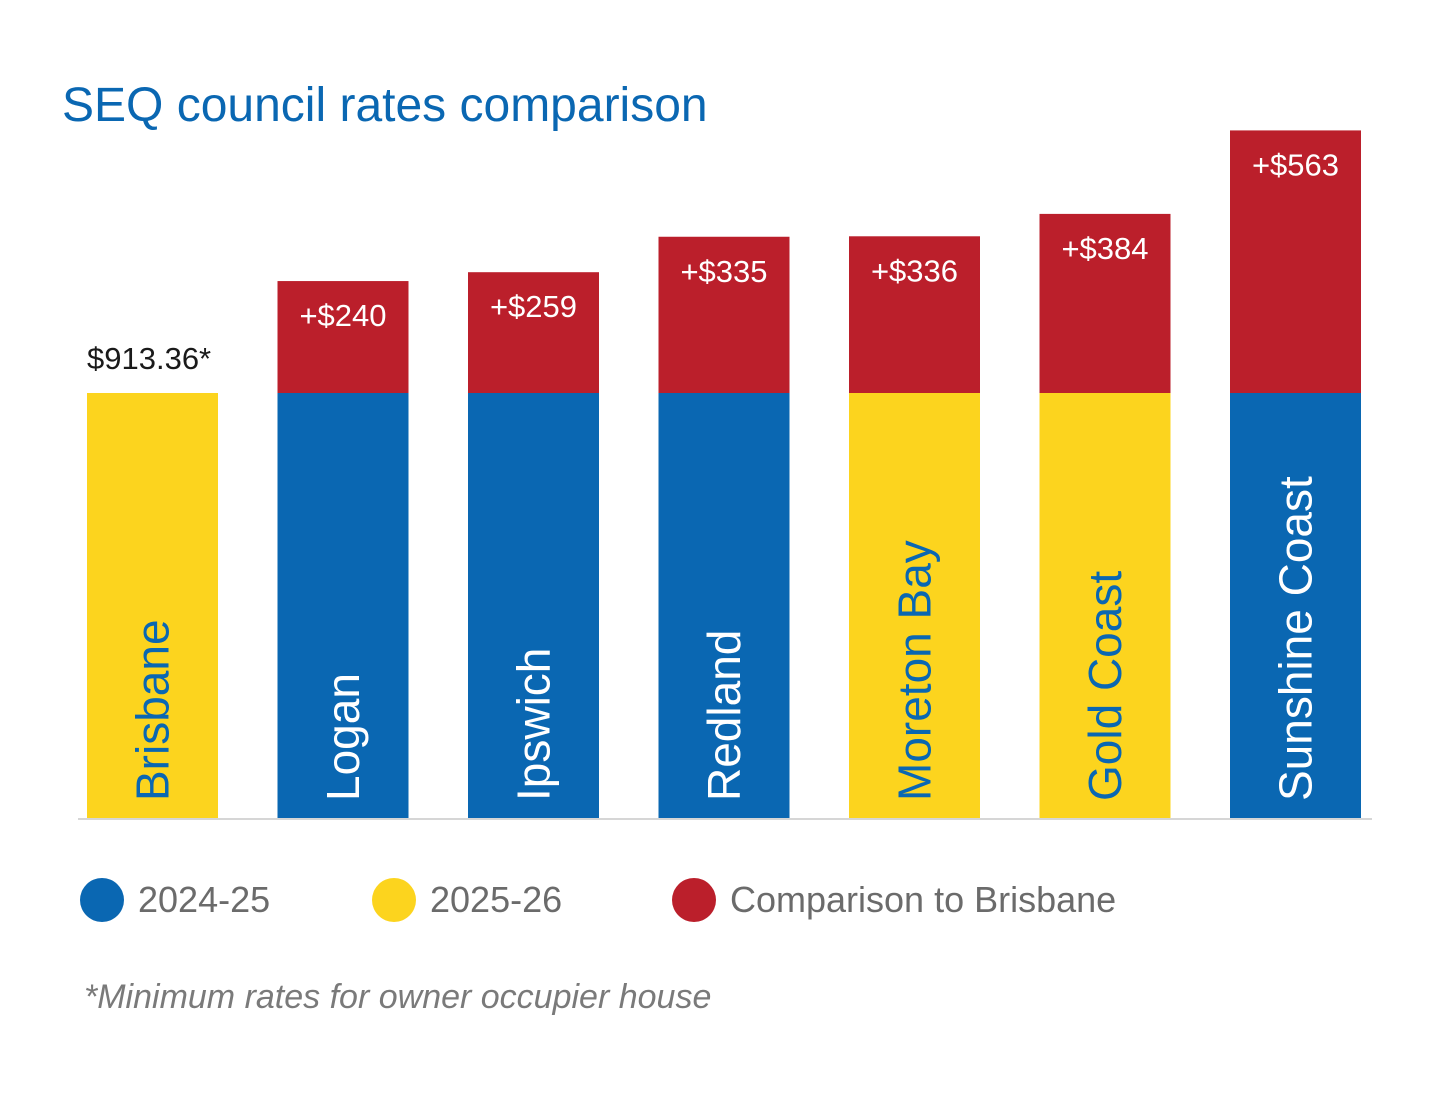 The image size is (1451, 1104). I want to click on category-label-brisbane: Brisbane, so click(153, 710).